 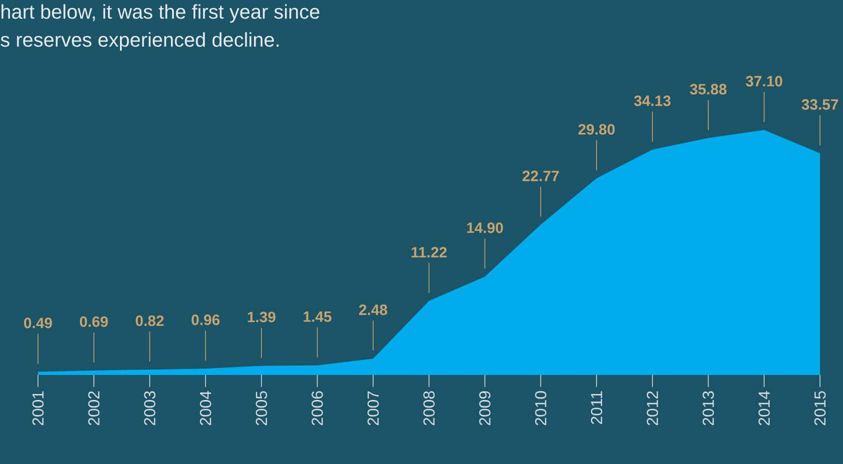 I want to click on data-label: 14.90, so click(x=485, y=228).